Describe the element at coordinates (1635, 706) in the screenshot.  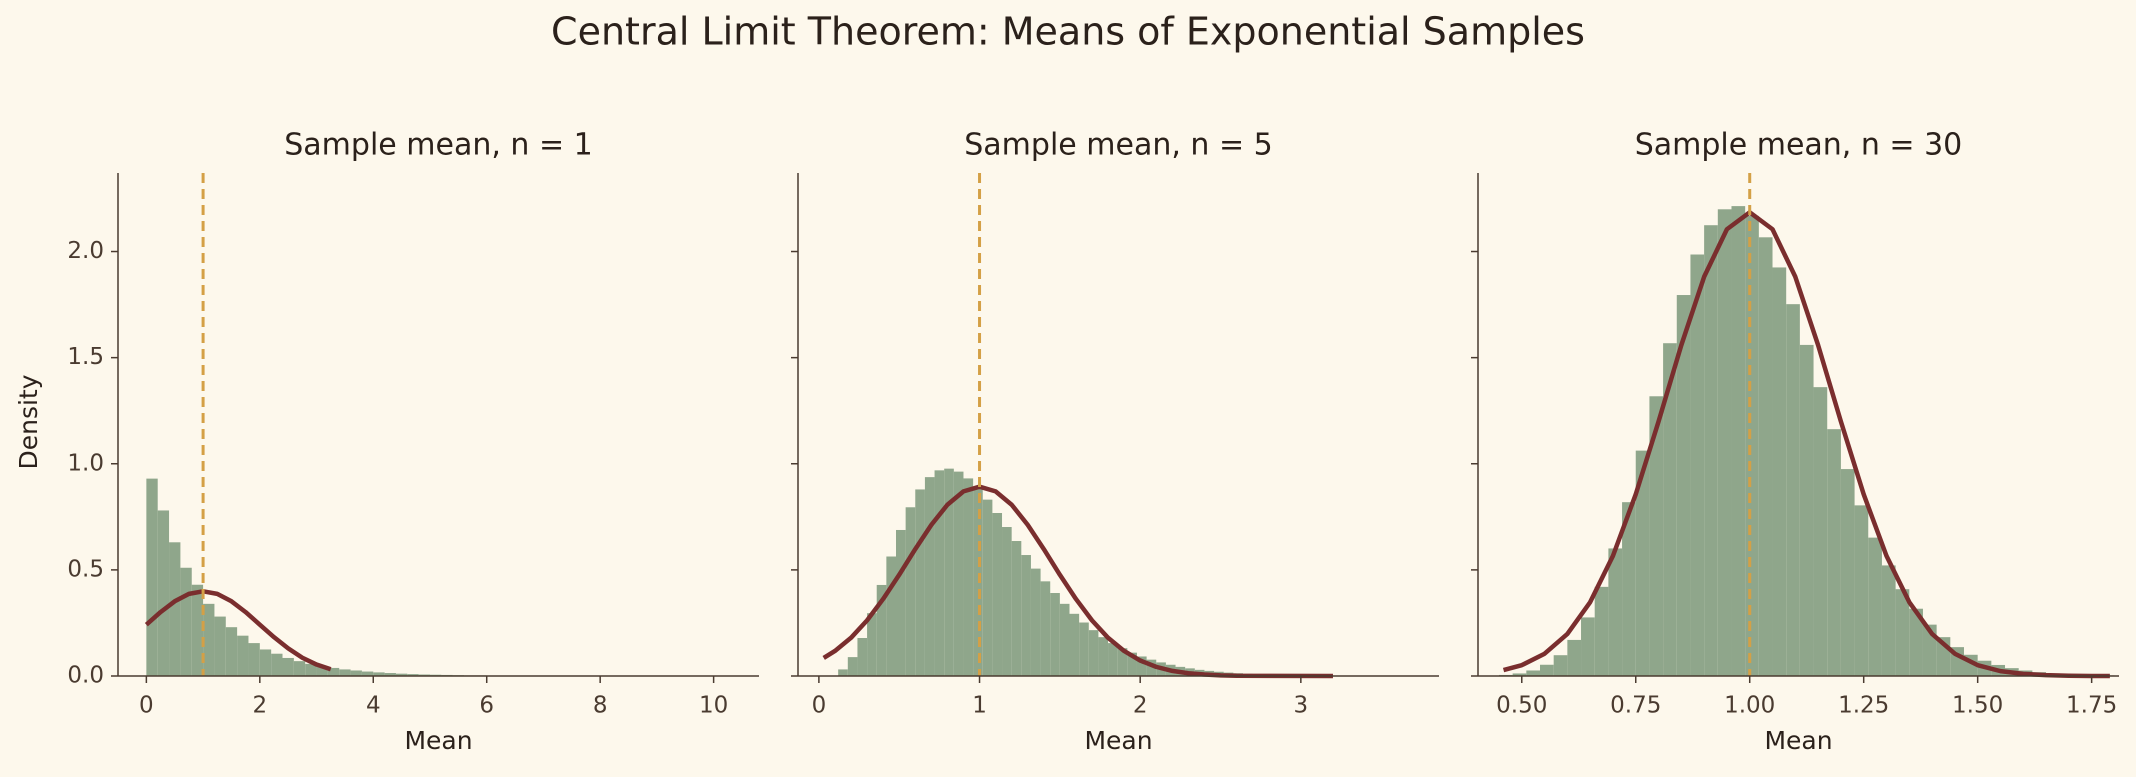
I see `x-tick-label: 0.75` at that location.